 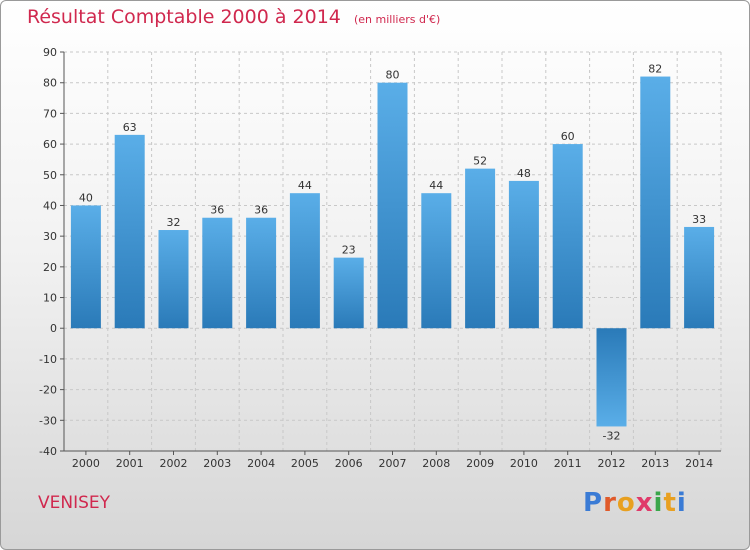 I want to click on data-label-2014: 33, so click(x=699, y=219).